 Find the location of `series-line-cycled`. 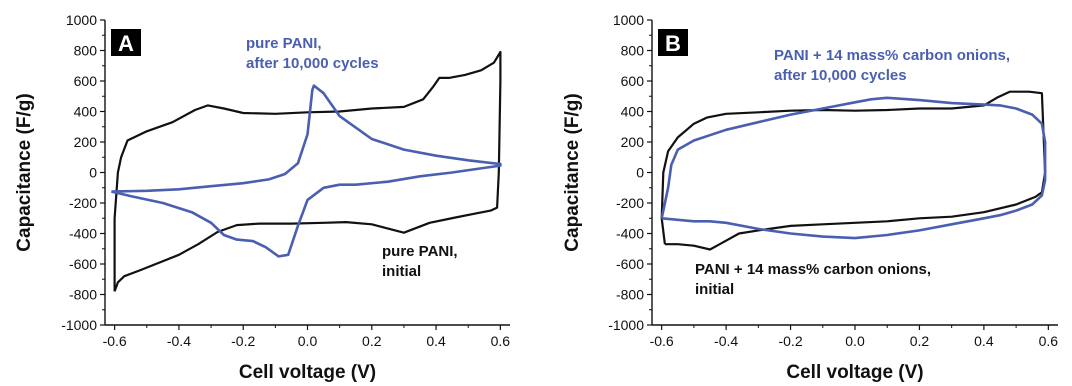

series-line-cycled is located at coordinates (853, 168).